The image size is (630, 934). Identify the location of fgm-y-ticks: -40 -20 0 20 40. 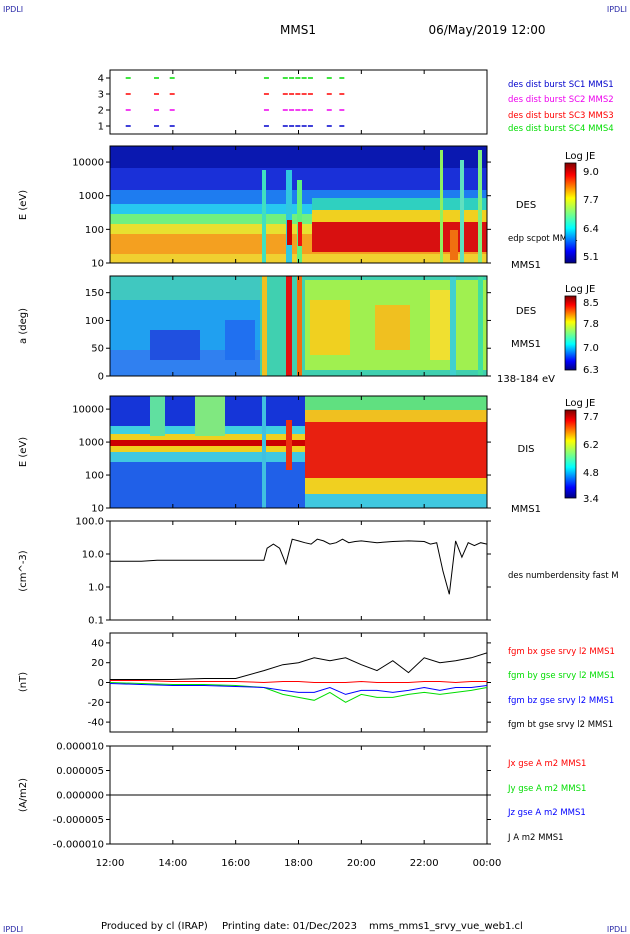
(289, 683).